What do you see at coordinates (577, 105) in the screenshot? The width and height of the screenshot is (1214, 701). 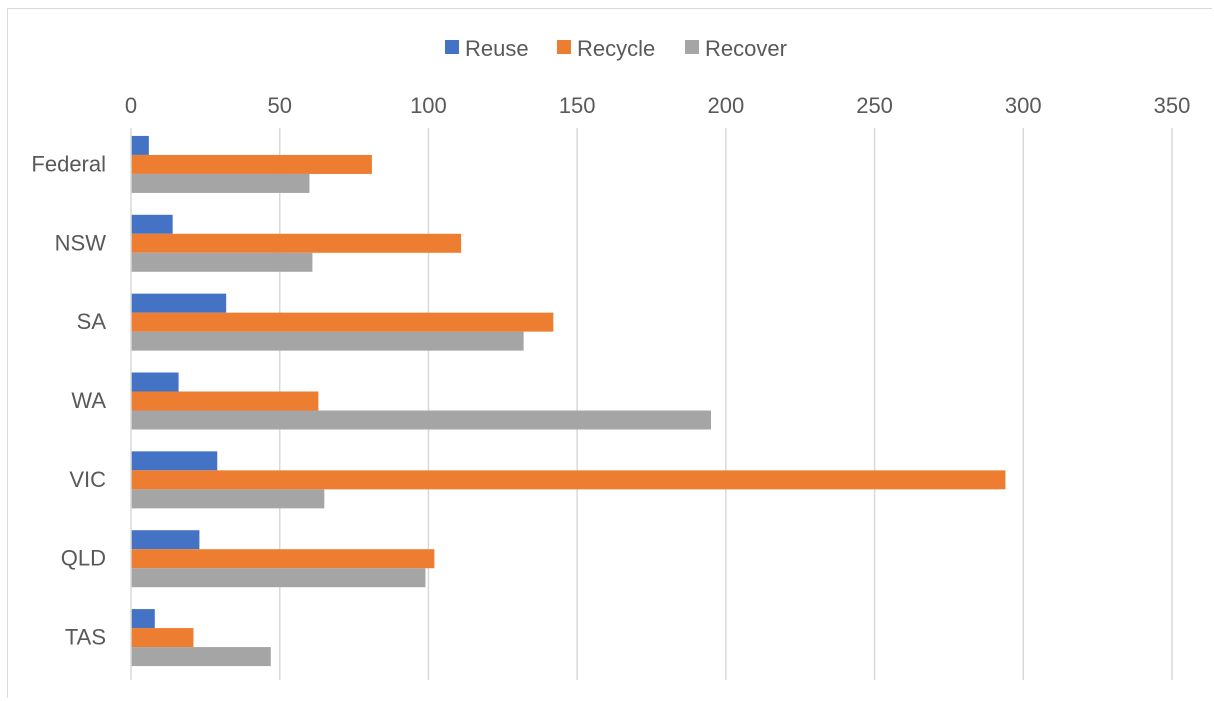 I see `x-tick-label: 150` at bounding box center [577, 105].